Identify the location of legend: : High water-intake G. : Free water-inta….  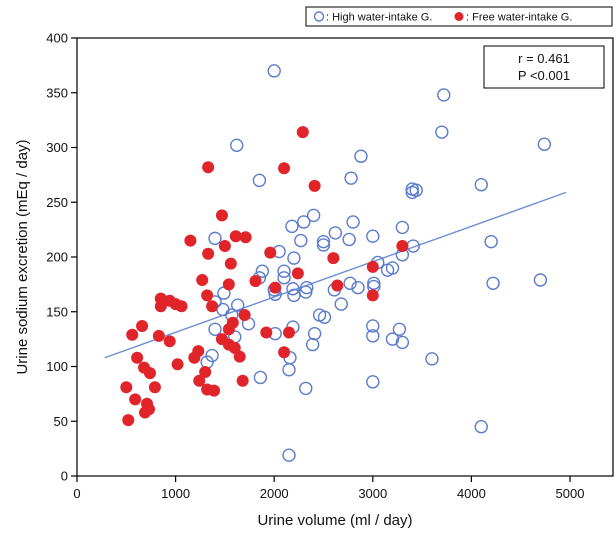
(459, 16).